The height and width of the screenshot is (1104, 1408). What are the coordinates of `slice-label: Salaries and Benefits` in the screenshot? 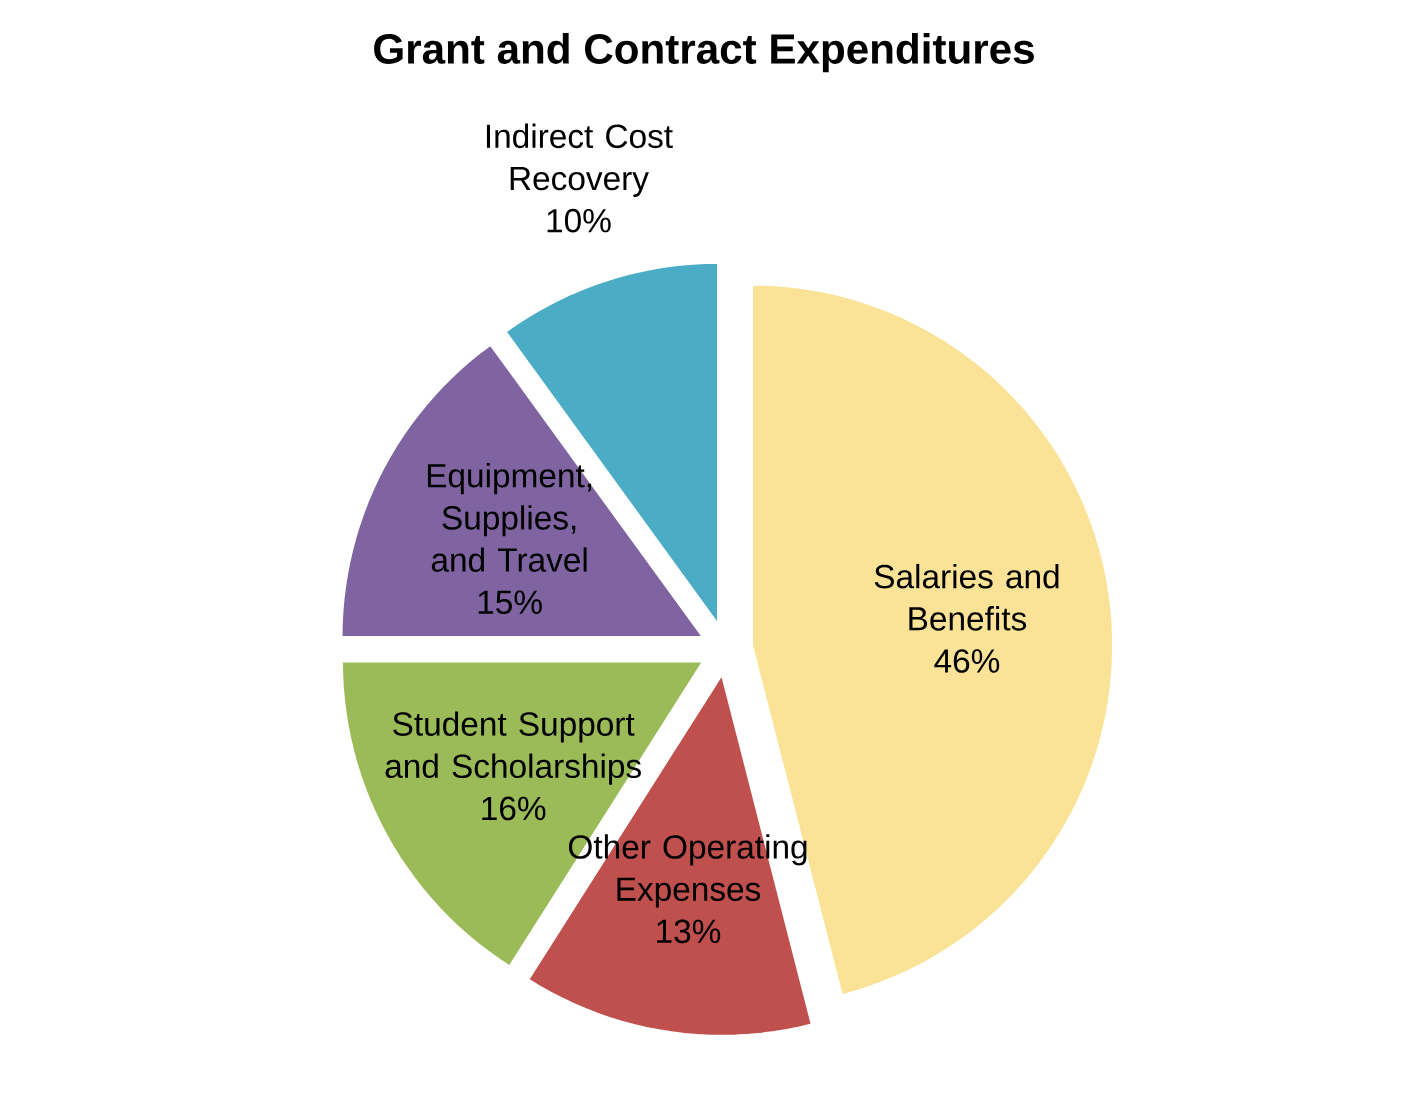 It's located at (966, 597).